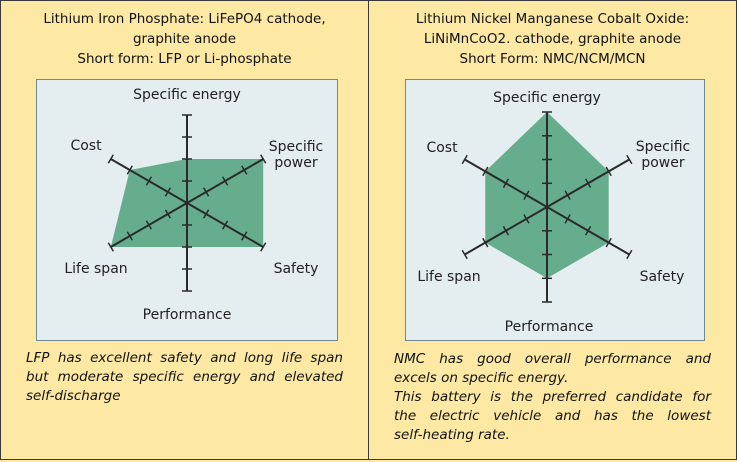  Describe the element at coordinates (481, 378) in the screenshot. I see `nmc-caption-line: excels on specific energy.` at that location.